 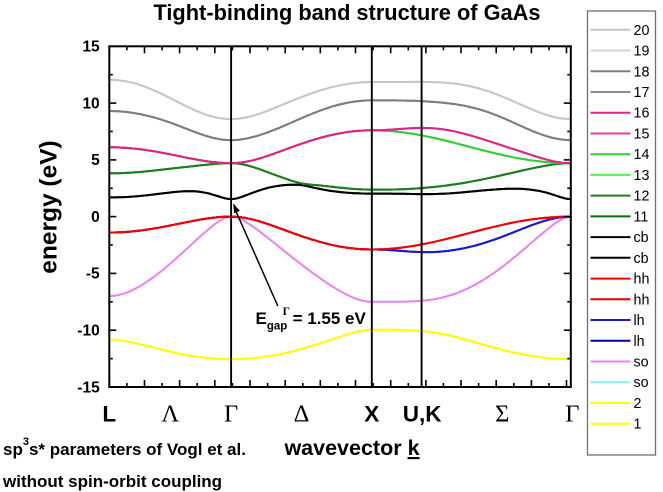 What do you see at coordinates (351, 448) in the screenshot?
I see `svg-text: wavevector k` at bounding box center [351, 448].